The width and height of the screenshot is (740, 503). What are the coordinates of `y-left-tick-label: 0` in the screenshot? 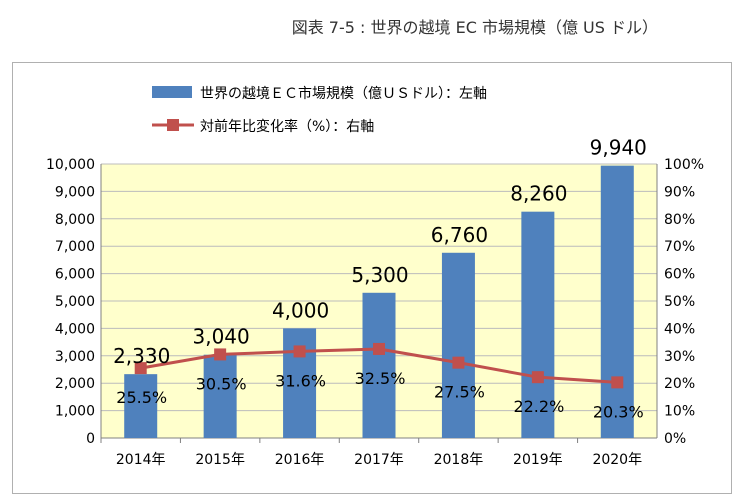 It's located at (90, 439).